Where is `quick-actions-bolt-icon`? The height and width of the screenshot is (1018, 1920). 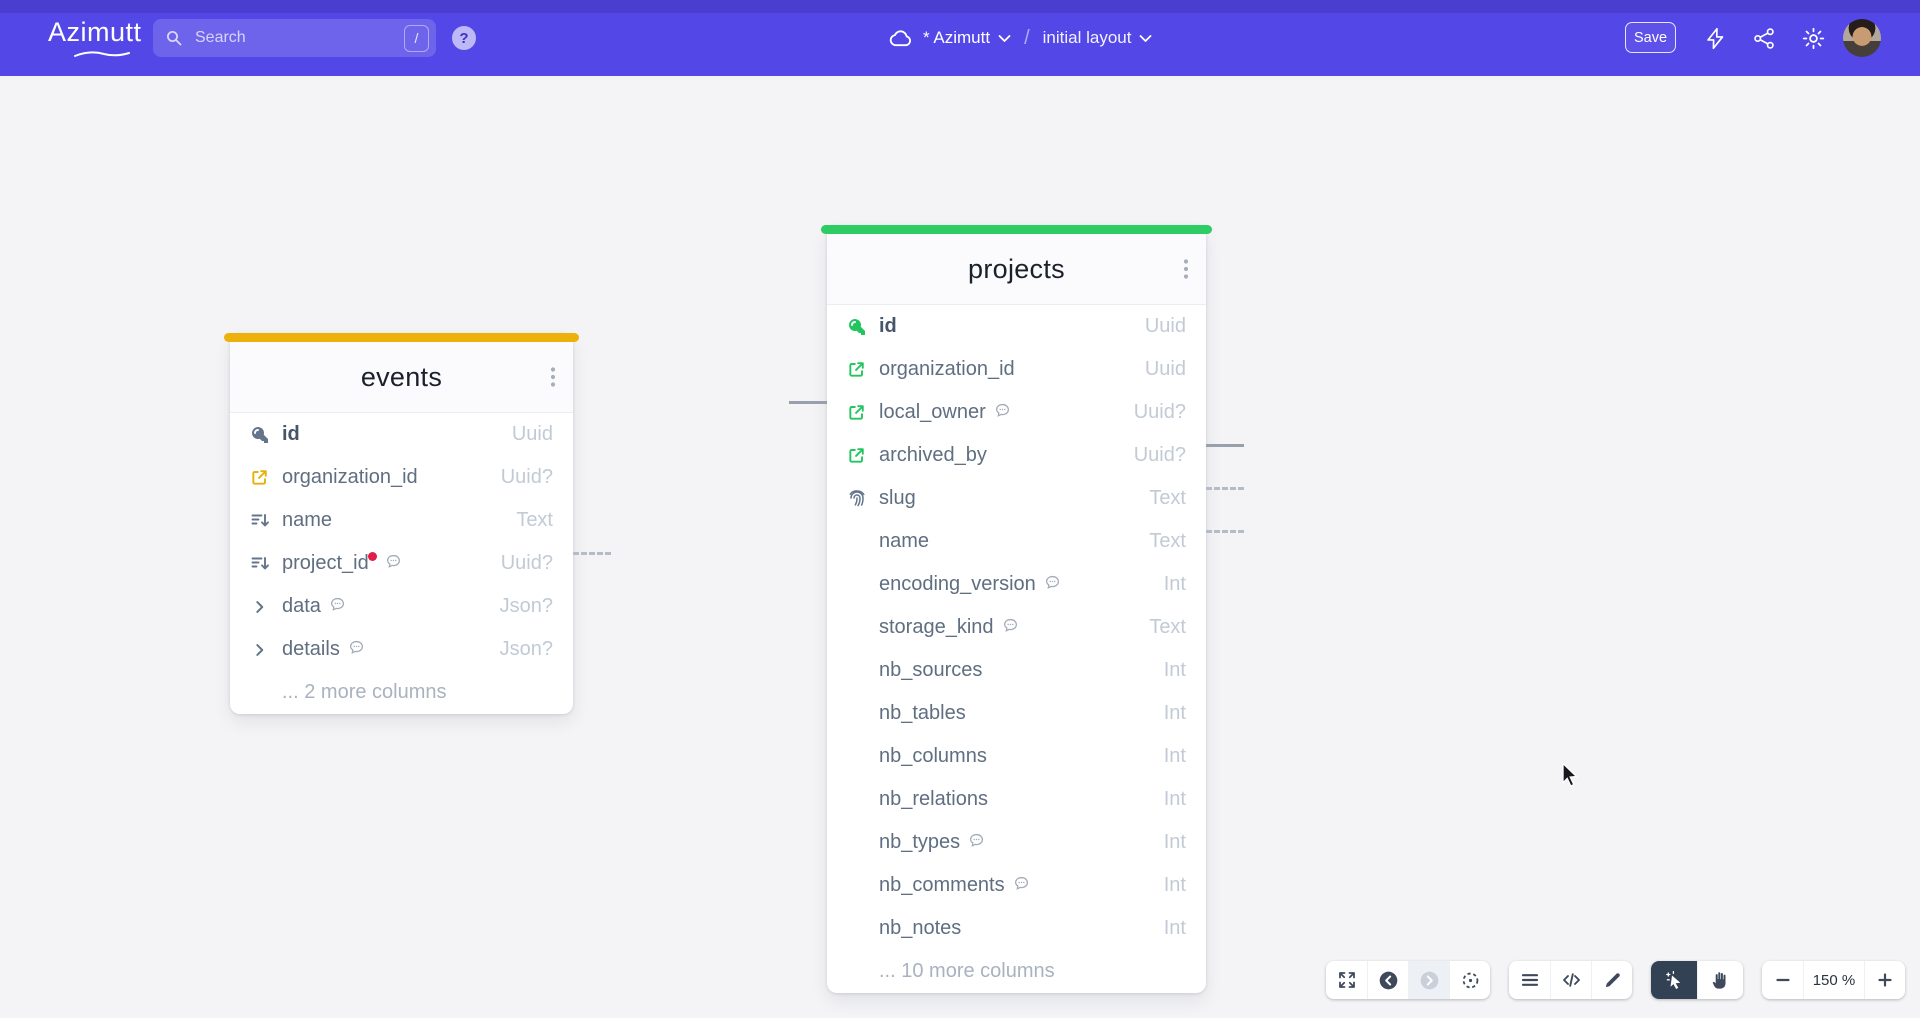 quick-actions-bolt-icon is located at coordinates (1715, 41).